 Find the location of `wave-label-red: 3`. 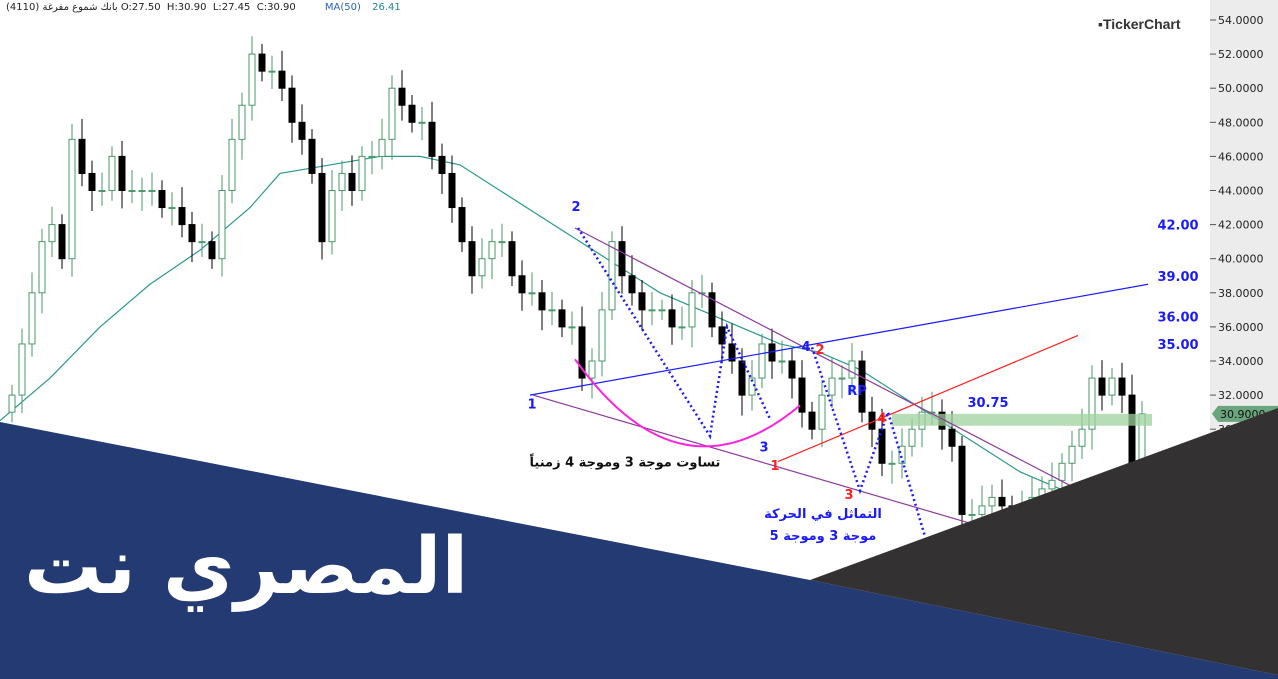

wave-label-red: 3 is located at coordinates (848, 495).